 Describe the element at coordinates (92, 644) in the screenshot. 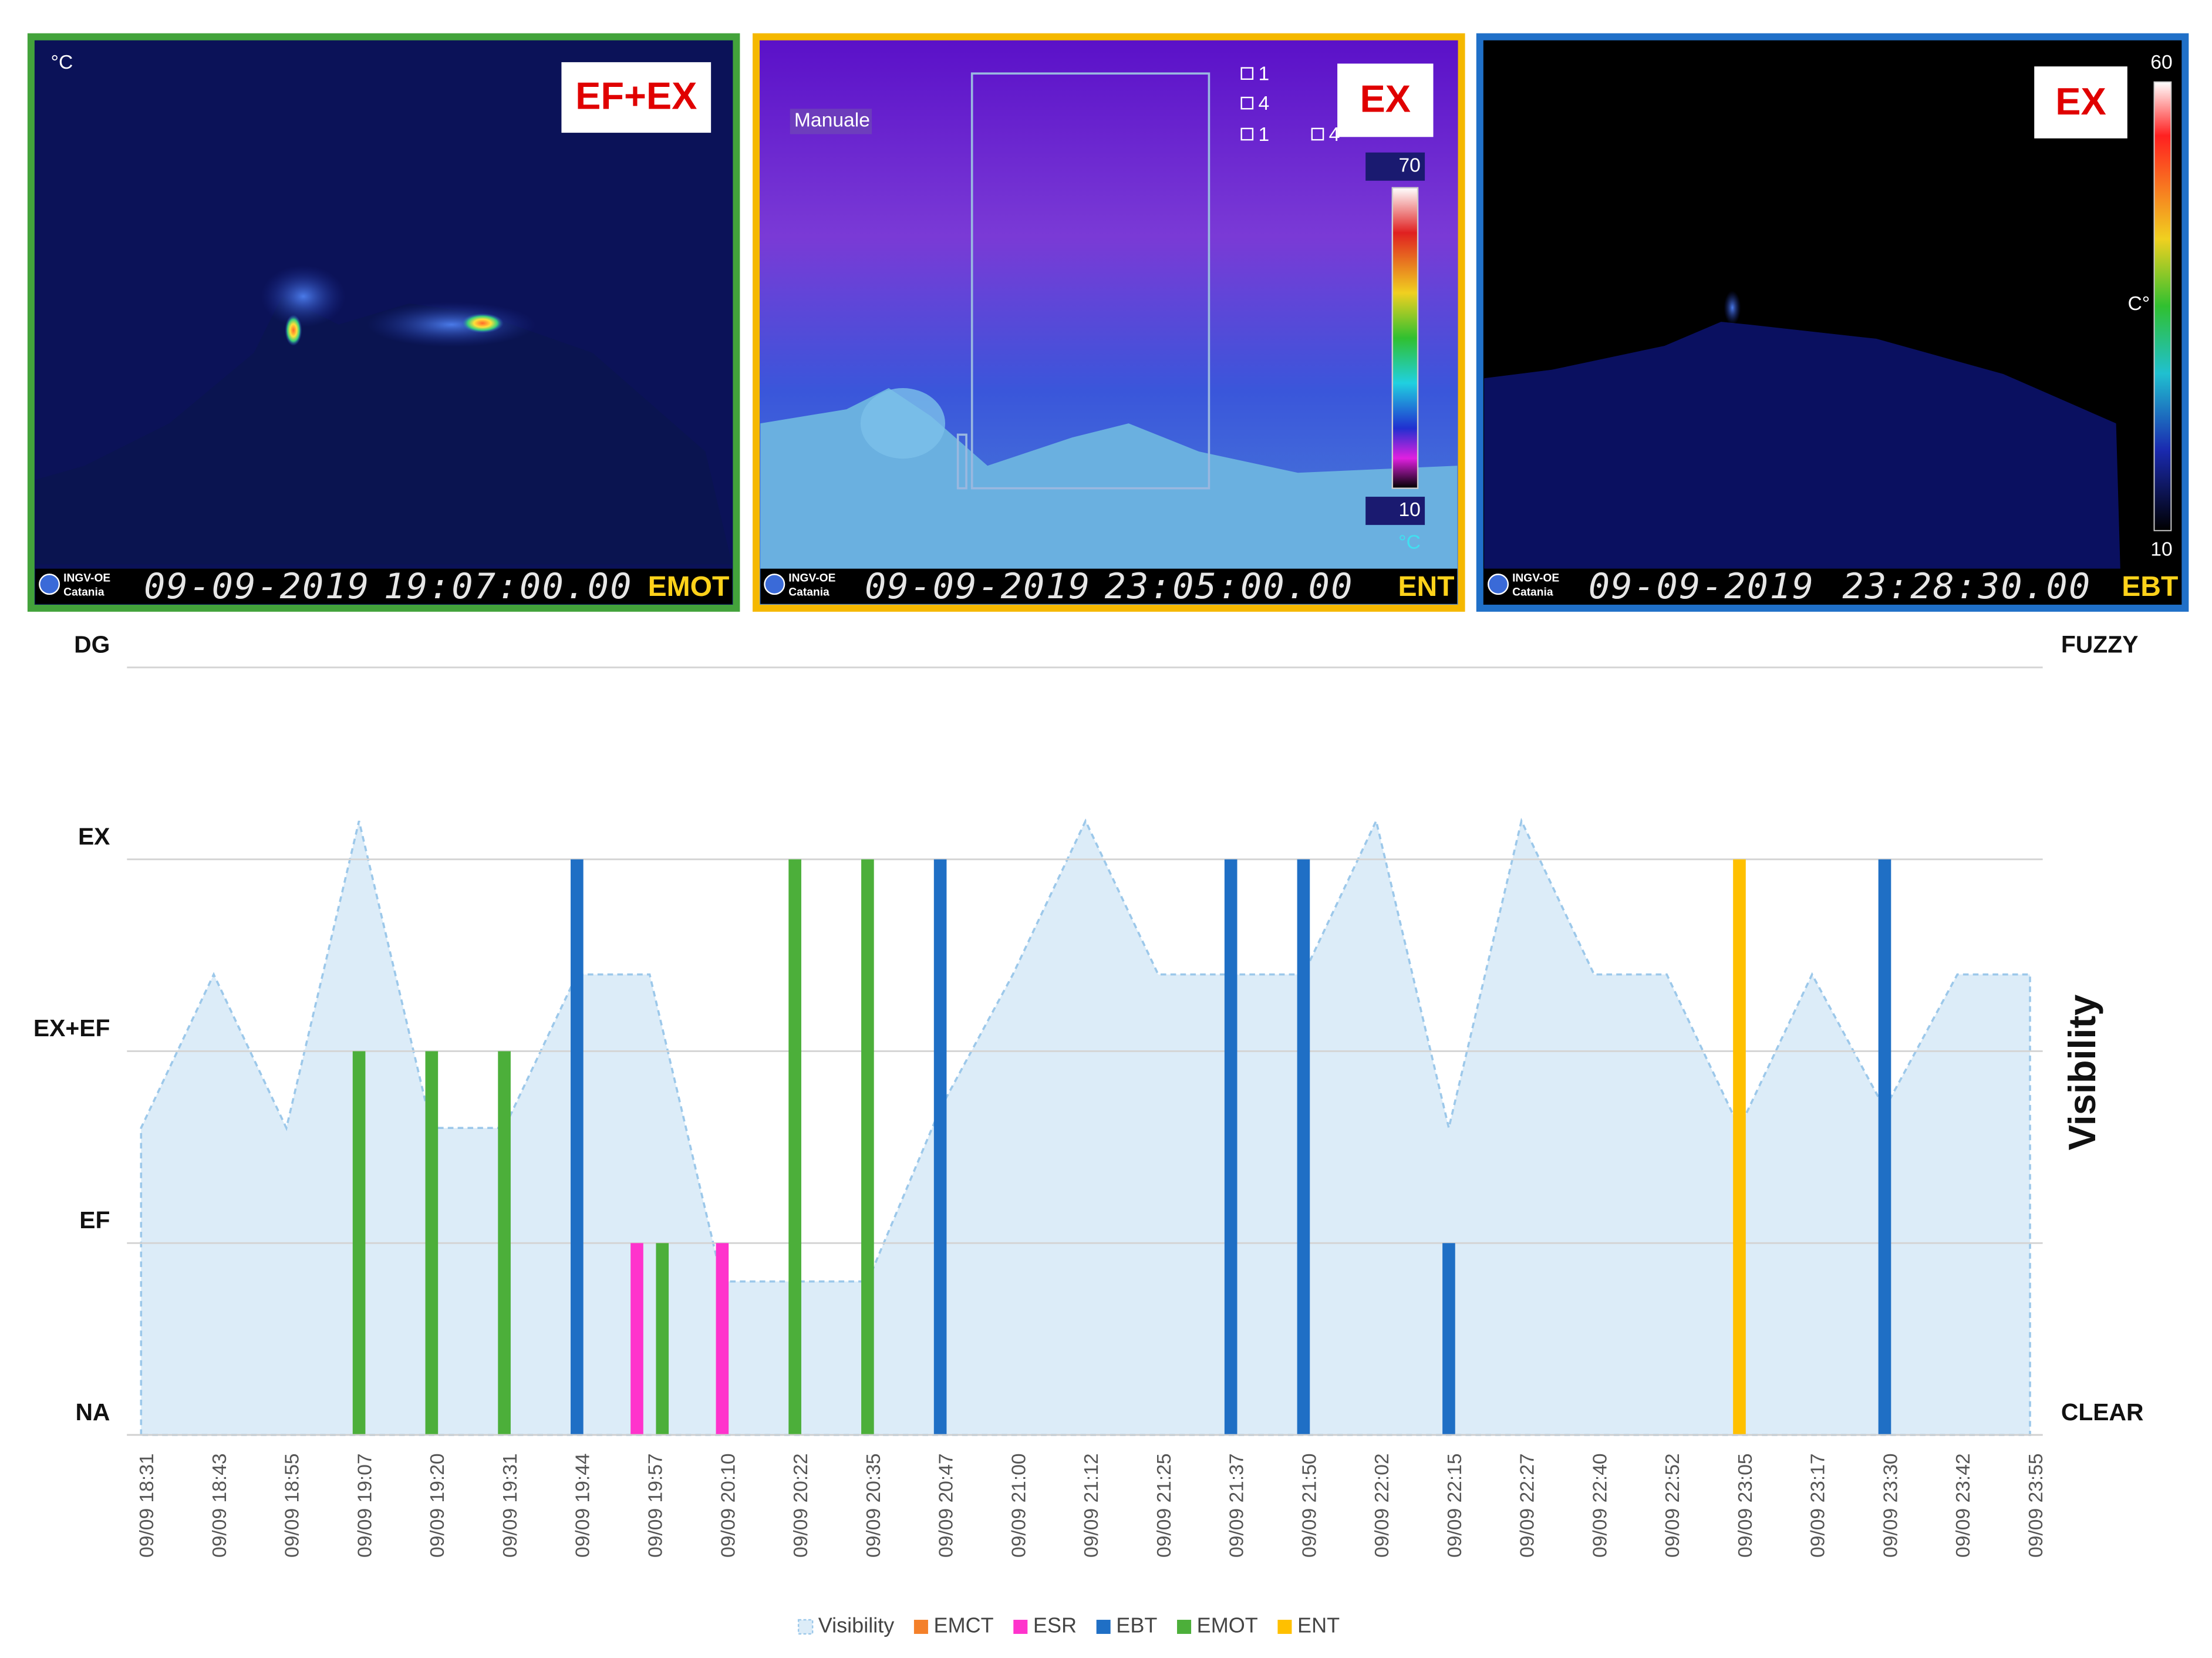

I see `y-tick-label: DG` at that location.